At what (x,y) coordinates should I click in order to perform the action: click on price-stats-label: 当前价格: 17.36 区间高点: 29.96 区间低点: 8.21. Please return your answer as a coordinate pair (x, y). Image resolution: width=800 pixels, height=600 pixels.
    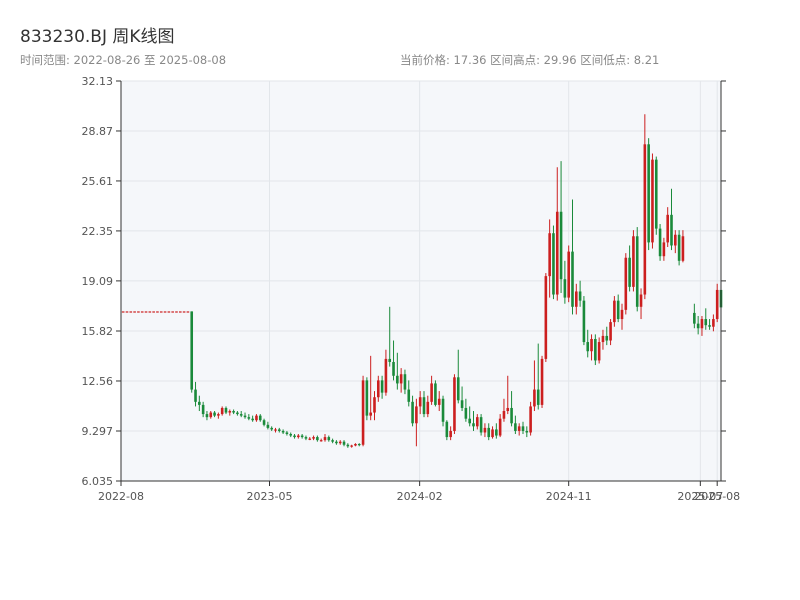
    Looking at the image, I should click on (530, 60).